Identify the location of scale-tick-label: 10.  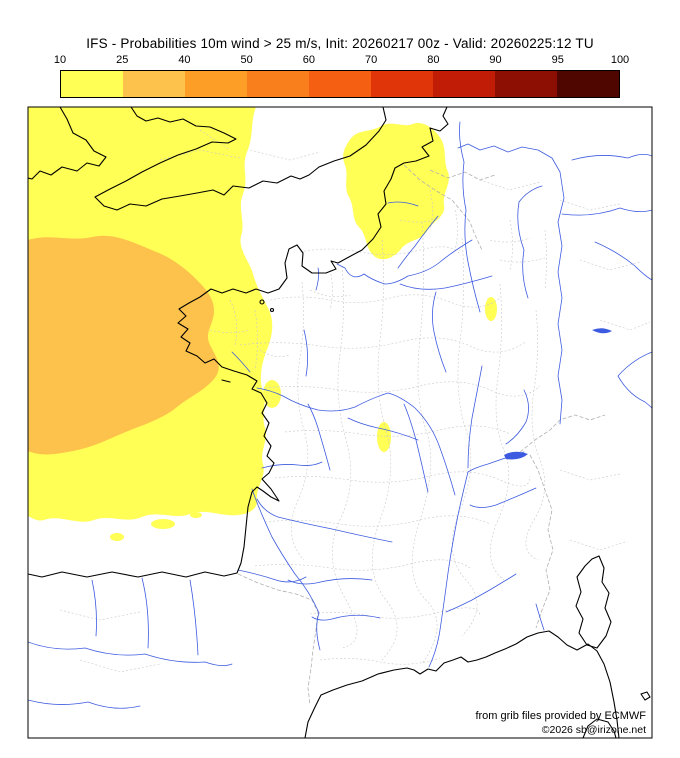
(60, 60).